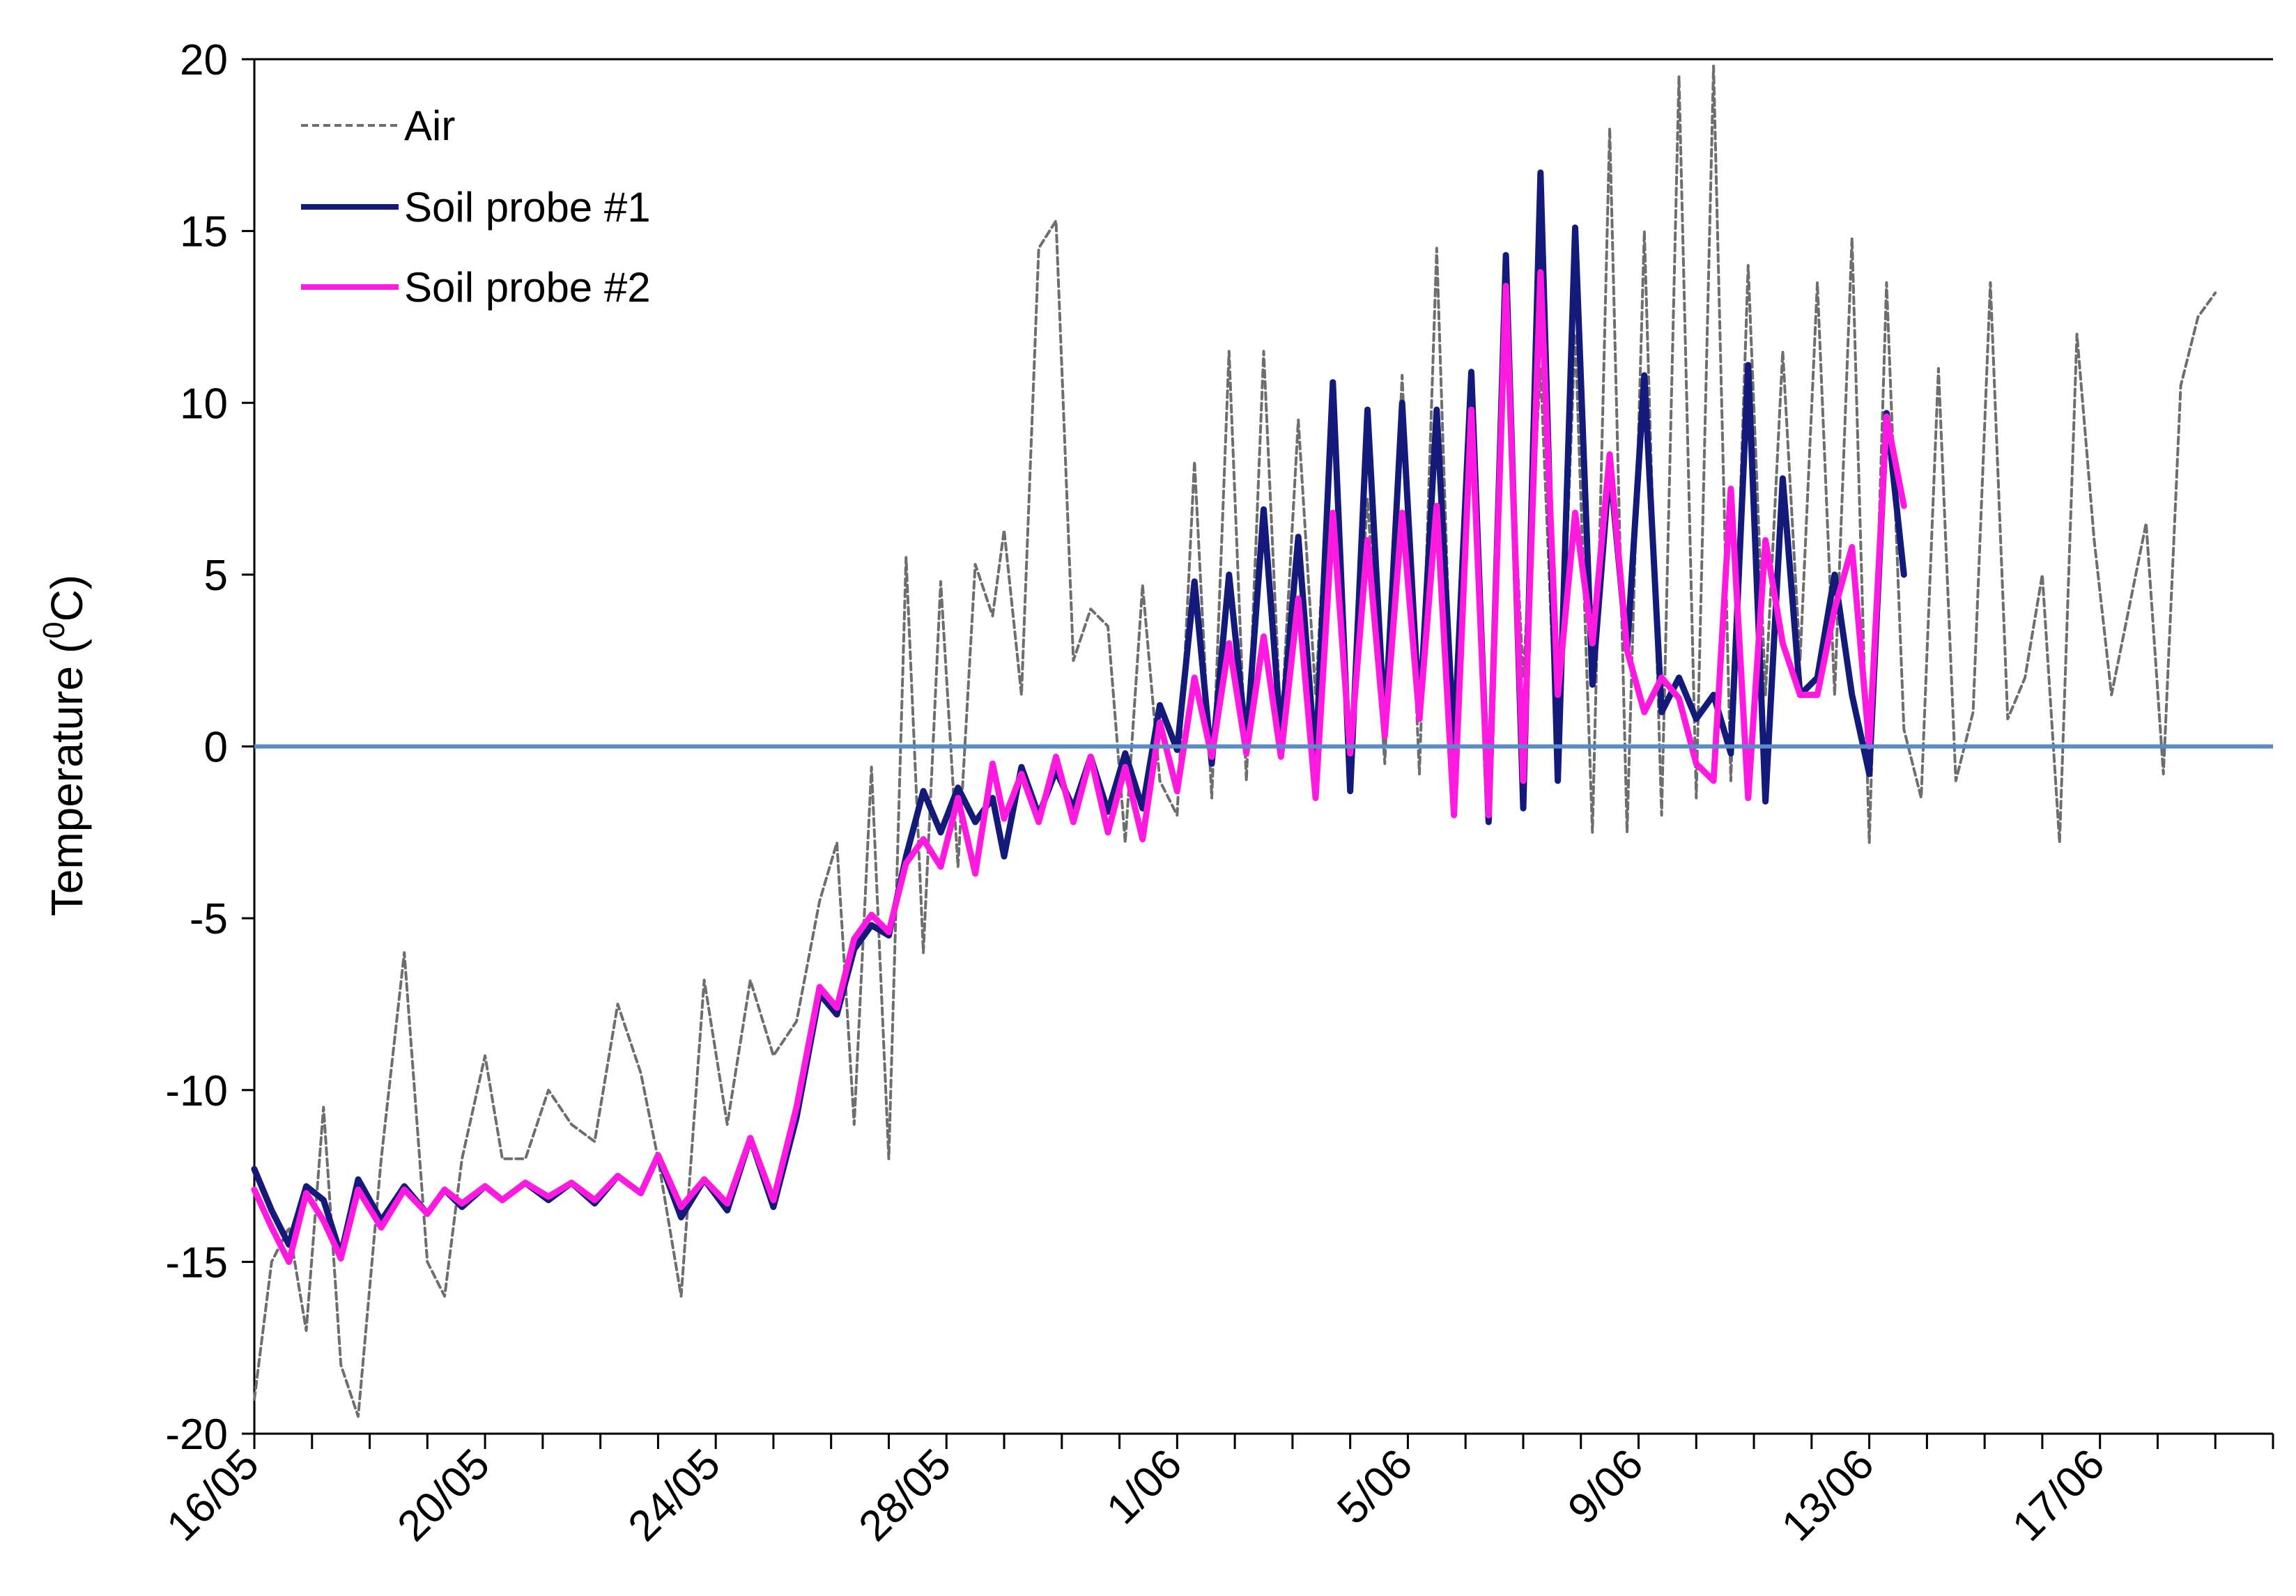 This screenshot has height=1596, width=2296. I want to click on y-tick-label: -5, so click(209, 919).